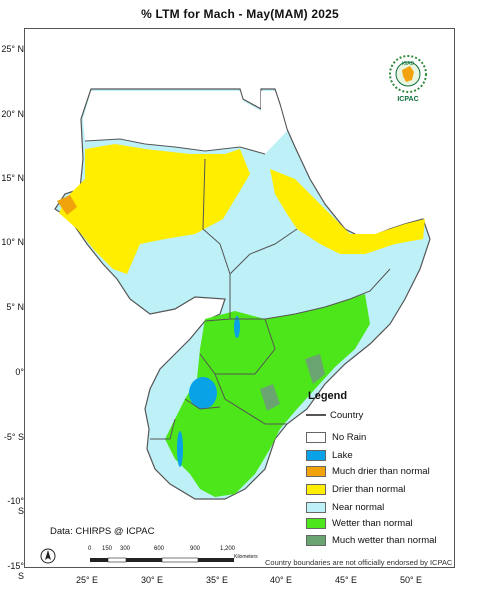  I want to click on legend-item-no-rain: No Rain, so click(336, 437).